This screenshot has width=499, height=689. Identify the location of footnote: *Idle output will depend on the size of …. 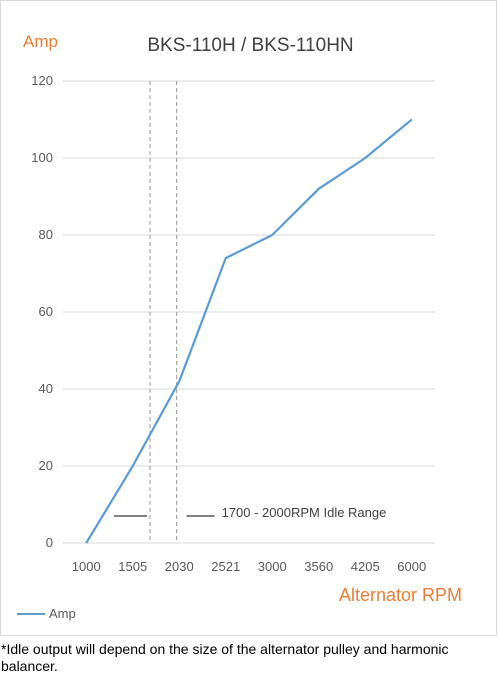
(225, 657).